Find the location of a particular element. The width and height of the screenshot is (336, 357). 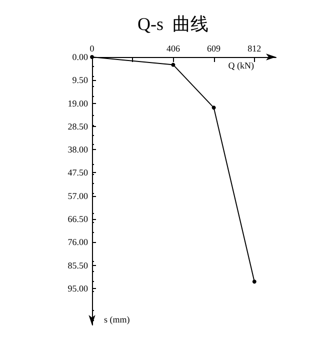

chart-title: Q-s 曲线 is located at coordinates (173, 24).